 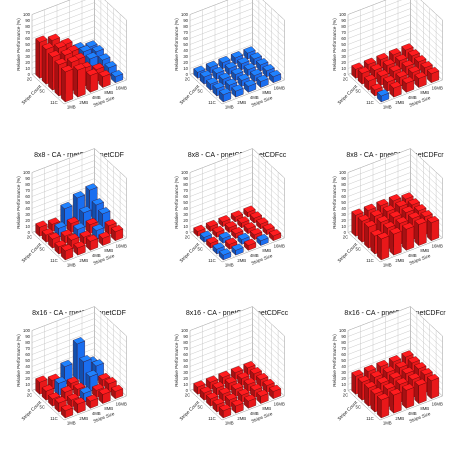 What do you see at coordinates (185, 214) in the screenshot?
I see `z-tick-label: 30` at bounding box center [185, 214].